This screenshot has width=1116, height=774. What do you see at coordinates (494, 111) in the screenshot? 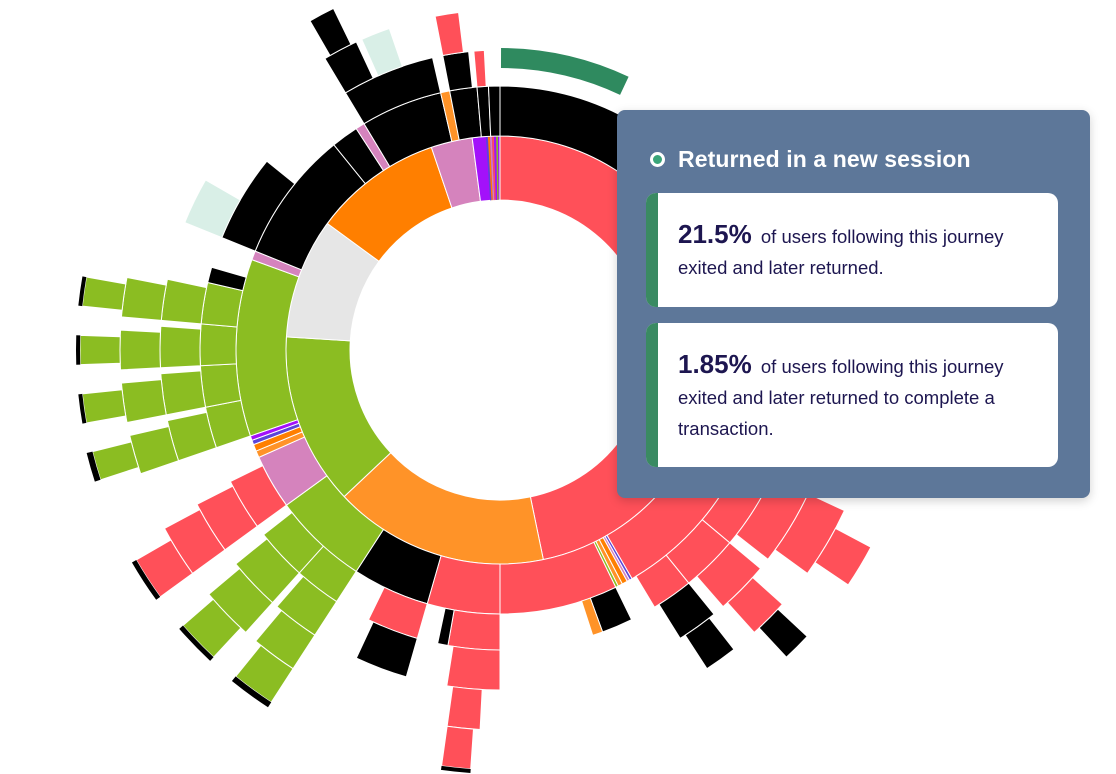
I see `middle-ring-segment` at bounding box center [494, 111].